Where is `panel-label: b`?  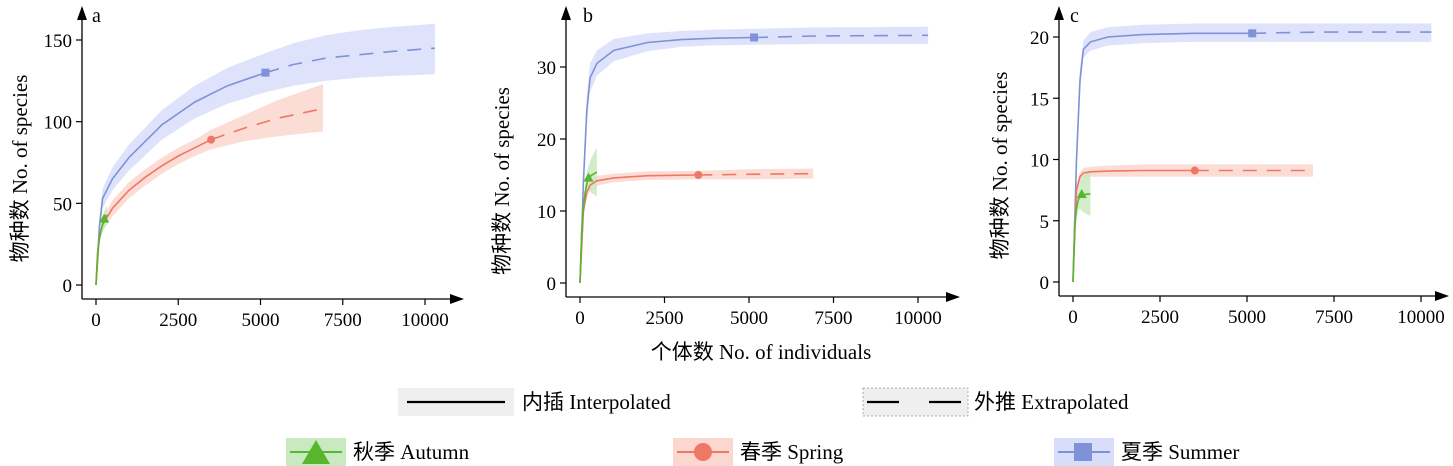
panel-label: b is located at coordinates (588, 16).